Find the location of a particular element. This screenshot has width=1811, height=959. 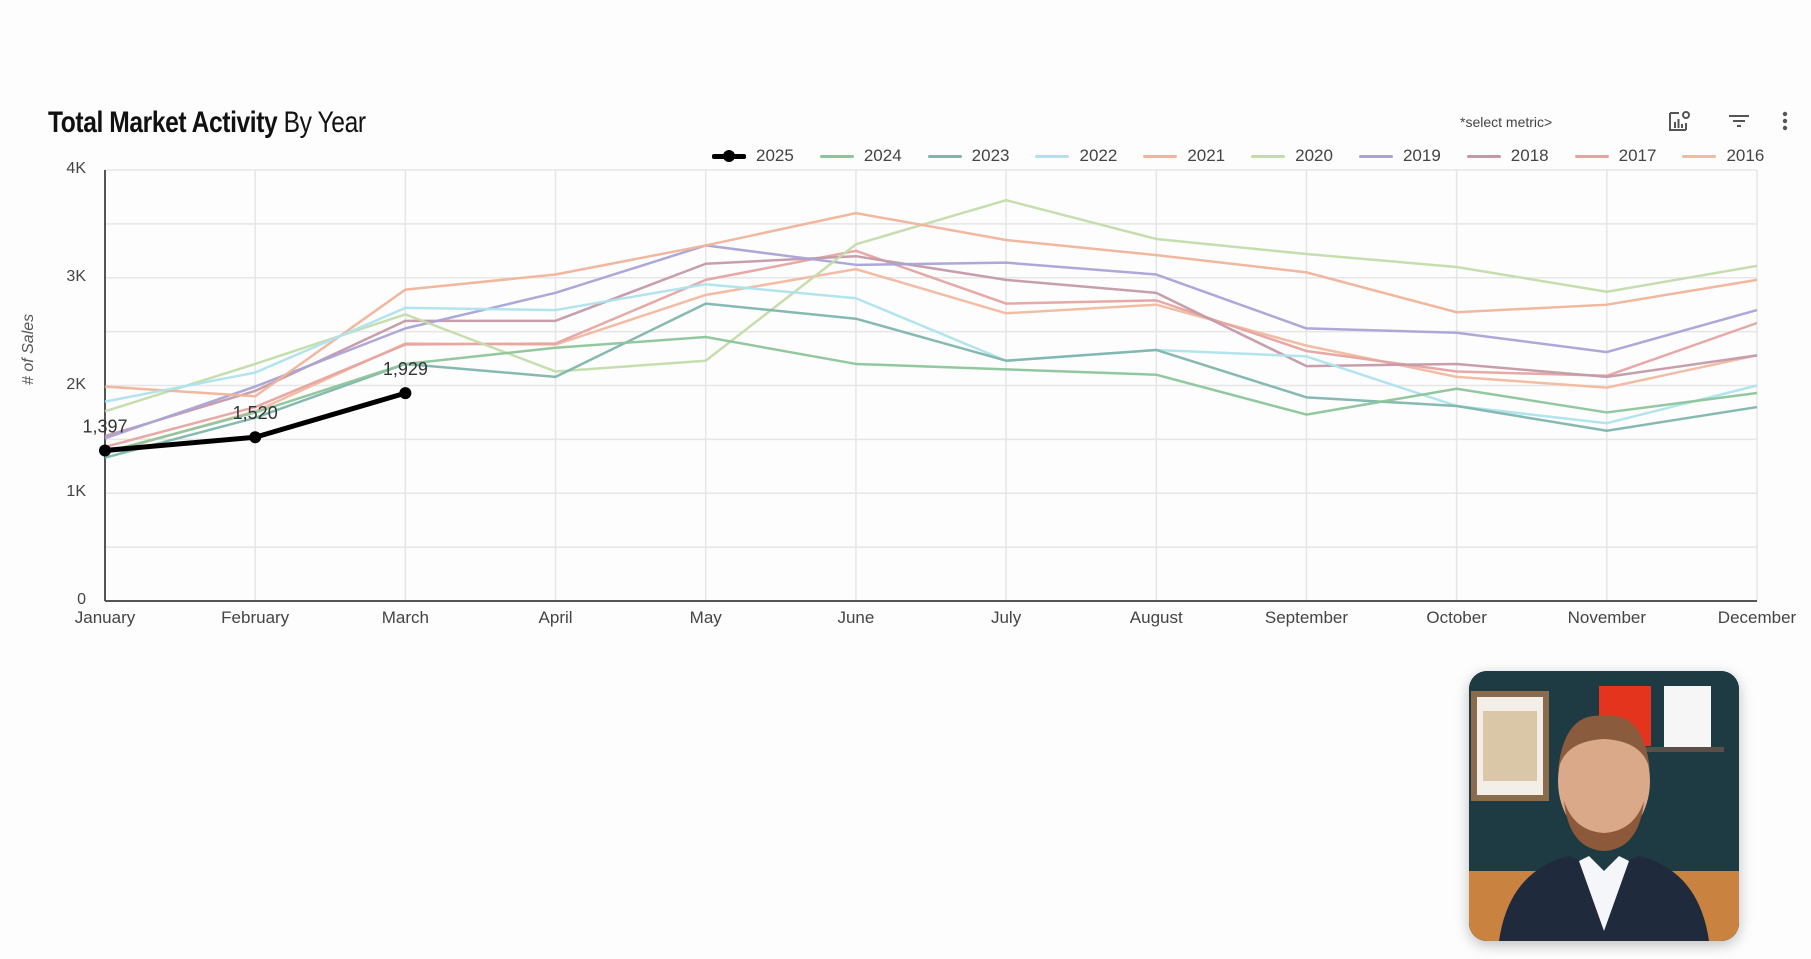

data-label: 1,397 is located at coordinates (104, 426).